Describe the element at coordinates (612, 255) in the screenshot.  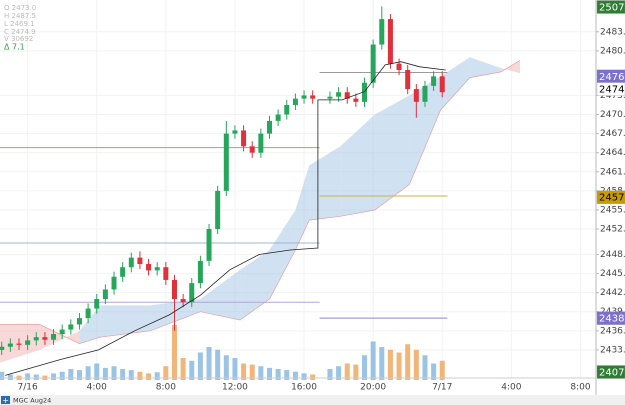
I see `y-tick-label: 2448.` at that location.